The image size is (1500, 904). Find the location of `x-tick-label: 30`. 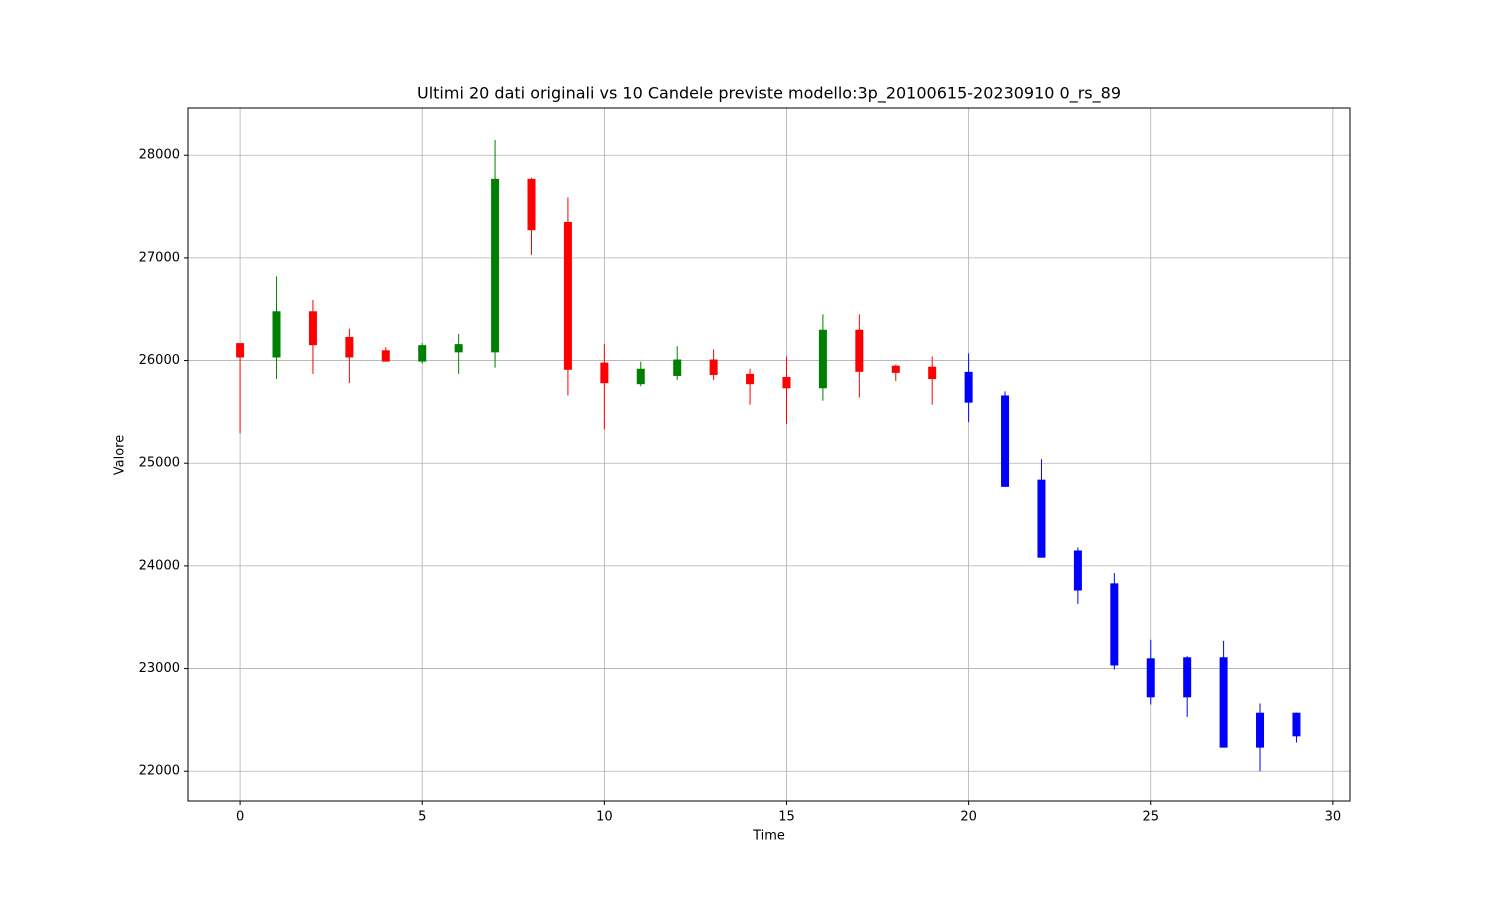

x-tick-label: 30 is located at coordinates (1333, 817).